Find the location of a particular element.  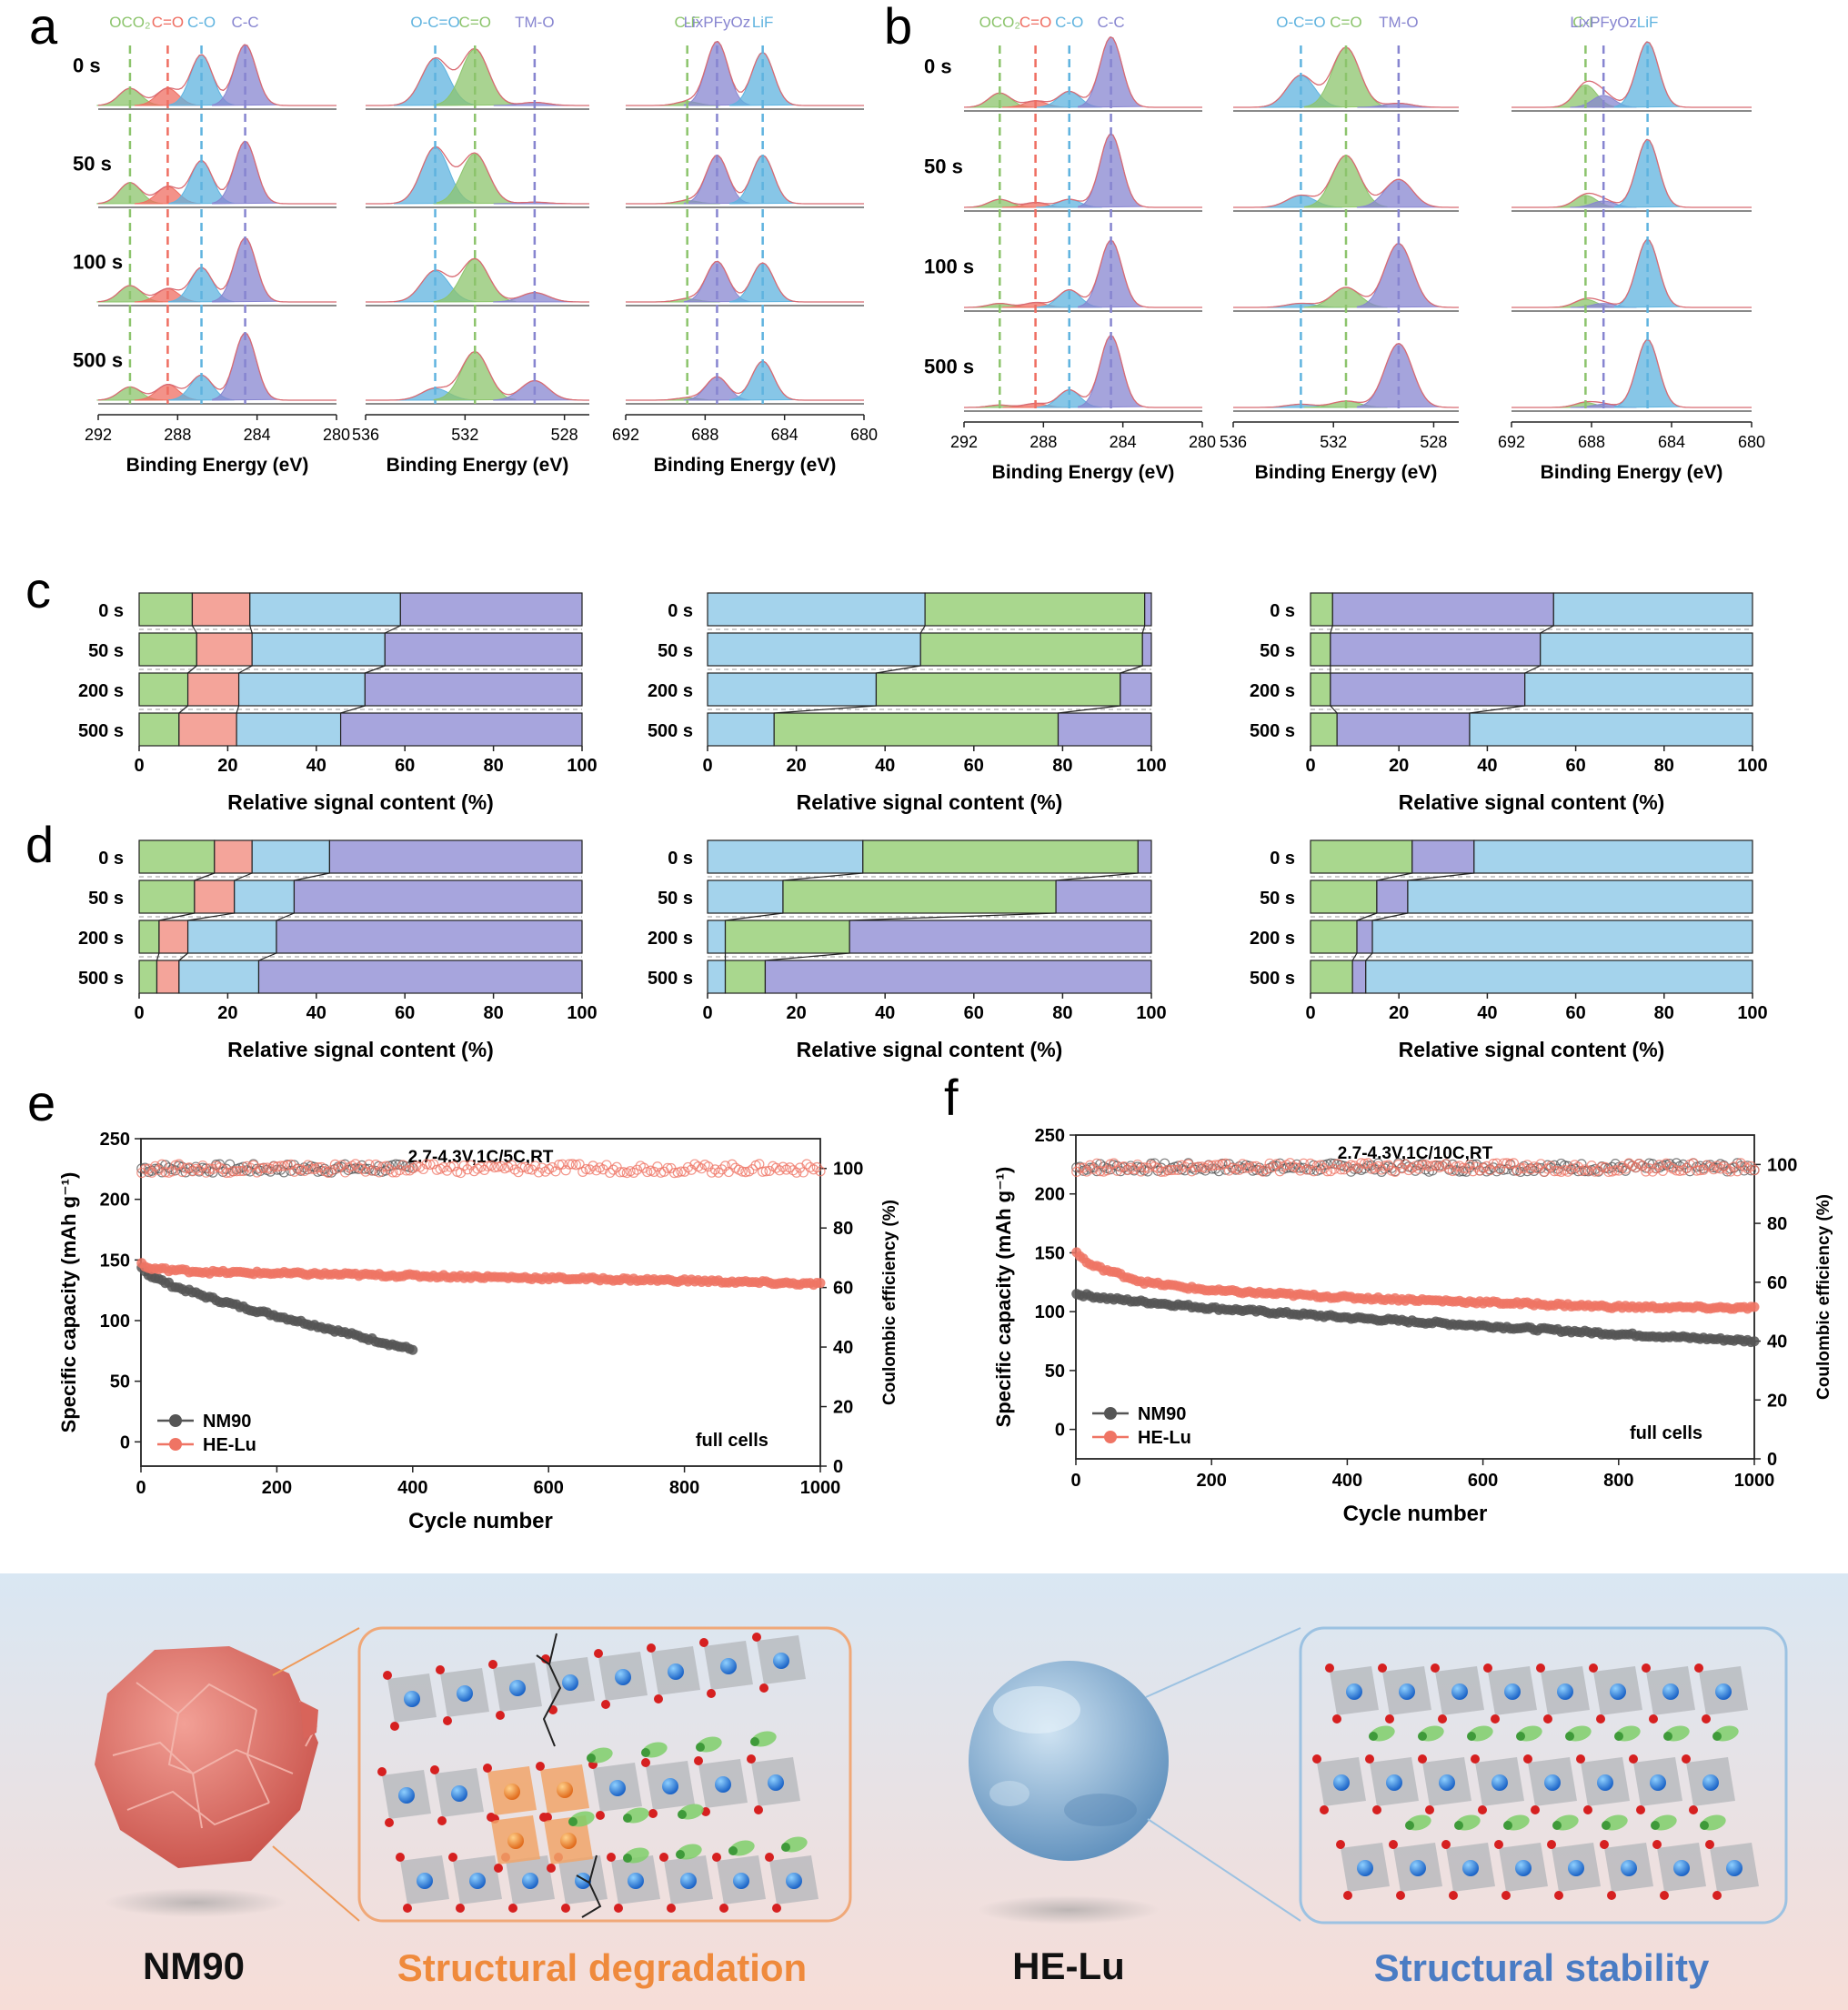

tm-layer-top is located at coordinates (594, 1682).